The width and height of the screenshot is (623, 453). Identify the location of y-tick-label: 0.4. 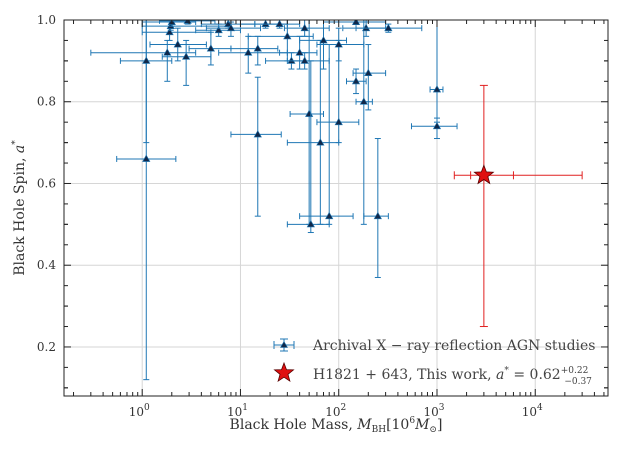
(46, 265).